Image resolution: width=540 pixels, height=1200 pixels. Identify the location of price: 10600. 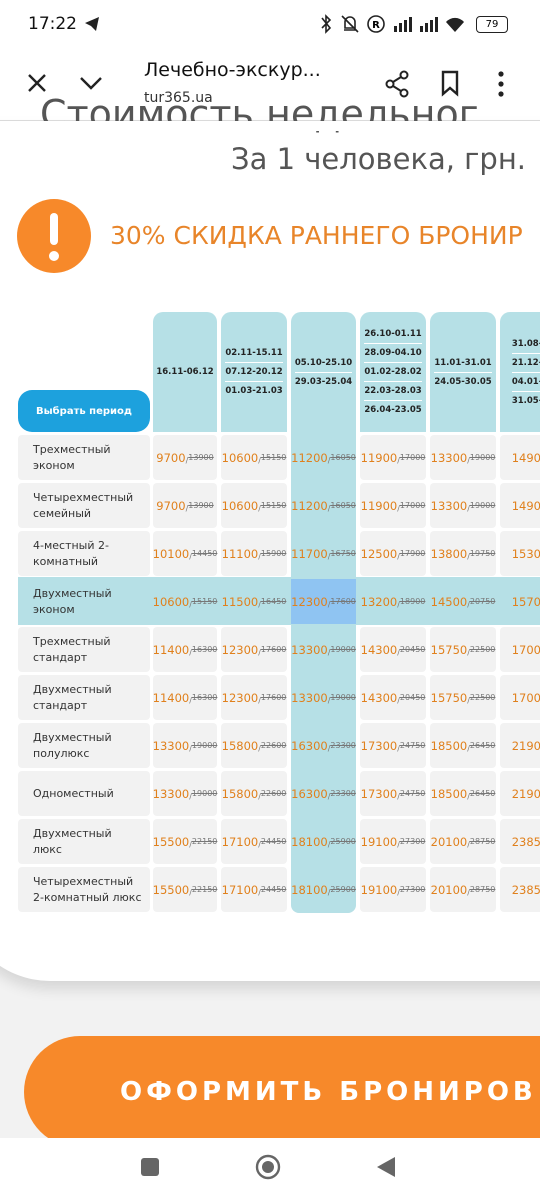
(240, 457).